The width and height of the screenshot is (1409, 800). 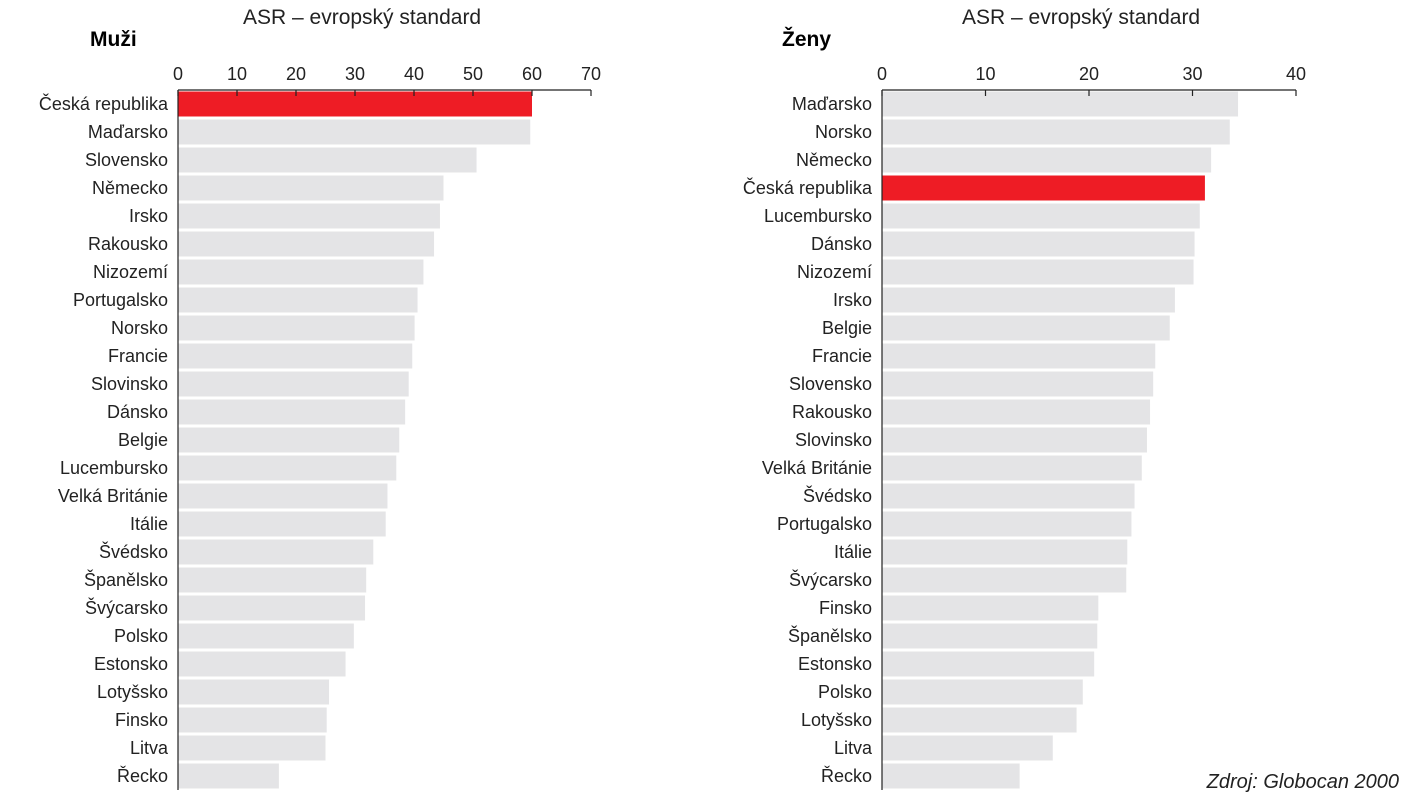 I want to click on x-tick-label: 20, so click(x=296, y=74).